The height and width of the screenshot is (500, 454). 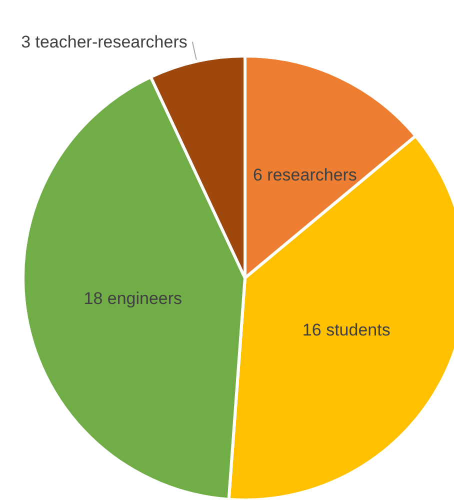 What do you see at coordinates (104, 42) in the screenshot?
I see `data-label: 3 teacher-researchers` at bounding box center [104, 42].